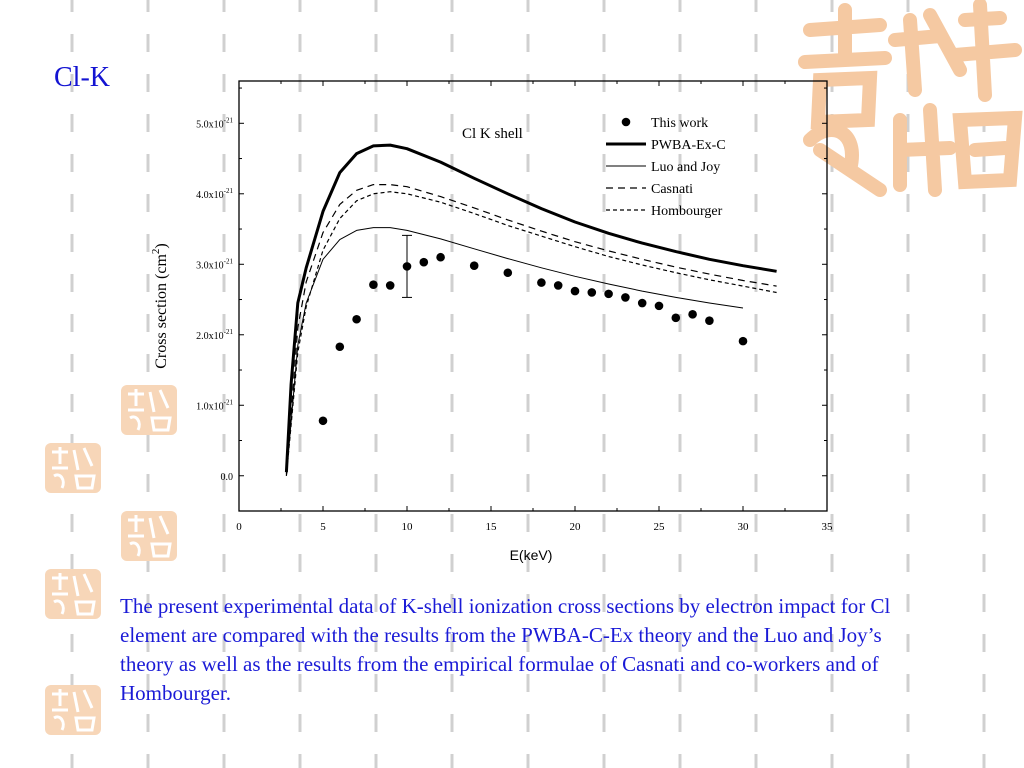 The height and width of the screenshot is (768, 1024). What do you see at coordinates (210, 124) in the screenshot?
I see `y-tick-label-base: 5.0x10` at bounding box center [210, 124].